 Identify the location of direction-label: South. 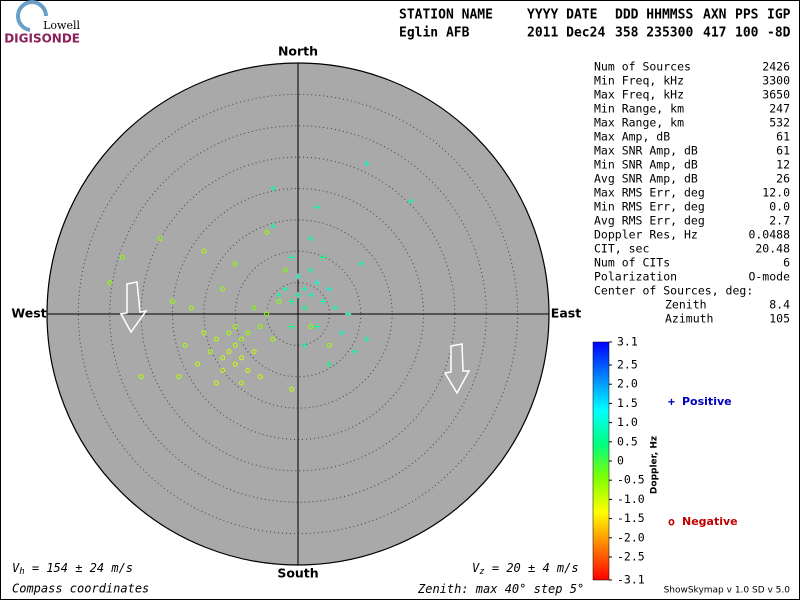
(297, 573).